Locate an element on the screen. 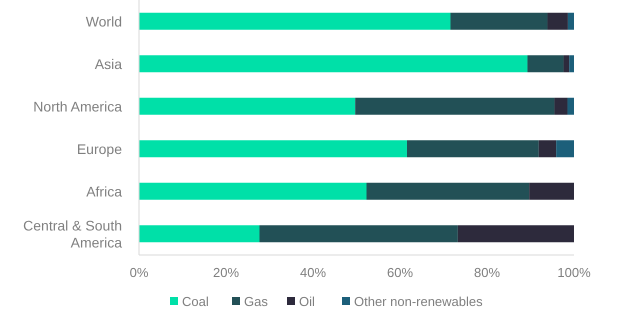  legend-label: Gas is located at coordinates (256, 301).